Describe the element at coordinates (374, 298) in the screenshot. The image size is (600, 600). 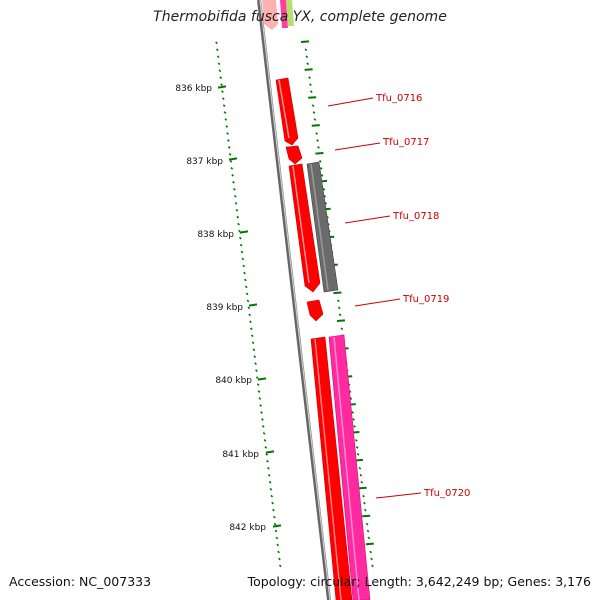
I see `gene-label-leaders` at that location.